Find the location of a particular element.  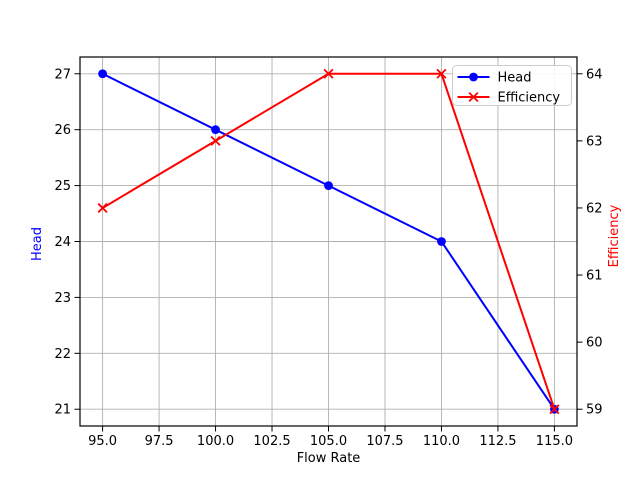

x-tick-label: 105.0 is located at coordinates (328, 441).